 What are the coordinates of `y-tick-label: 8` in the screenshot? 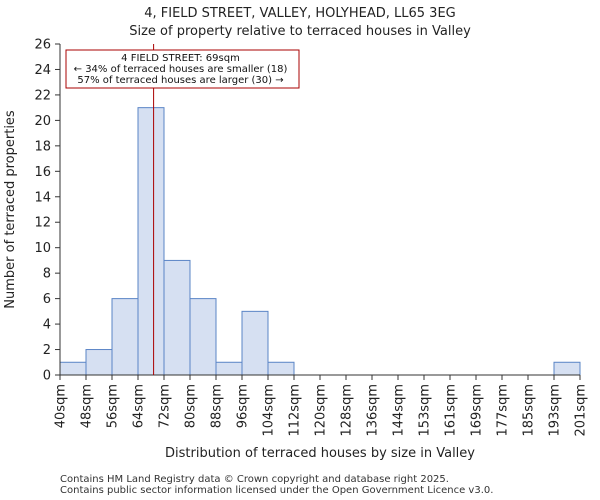 It's located at (47, 274).